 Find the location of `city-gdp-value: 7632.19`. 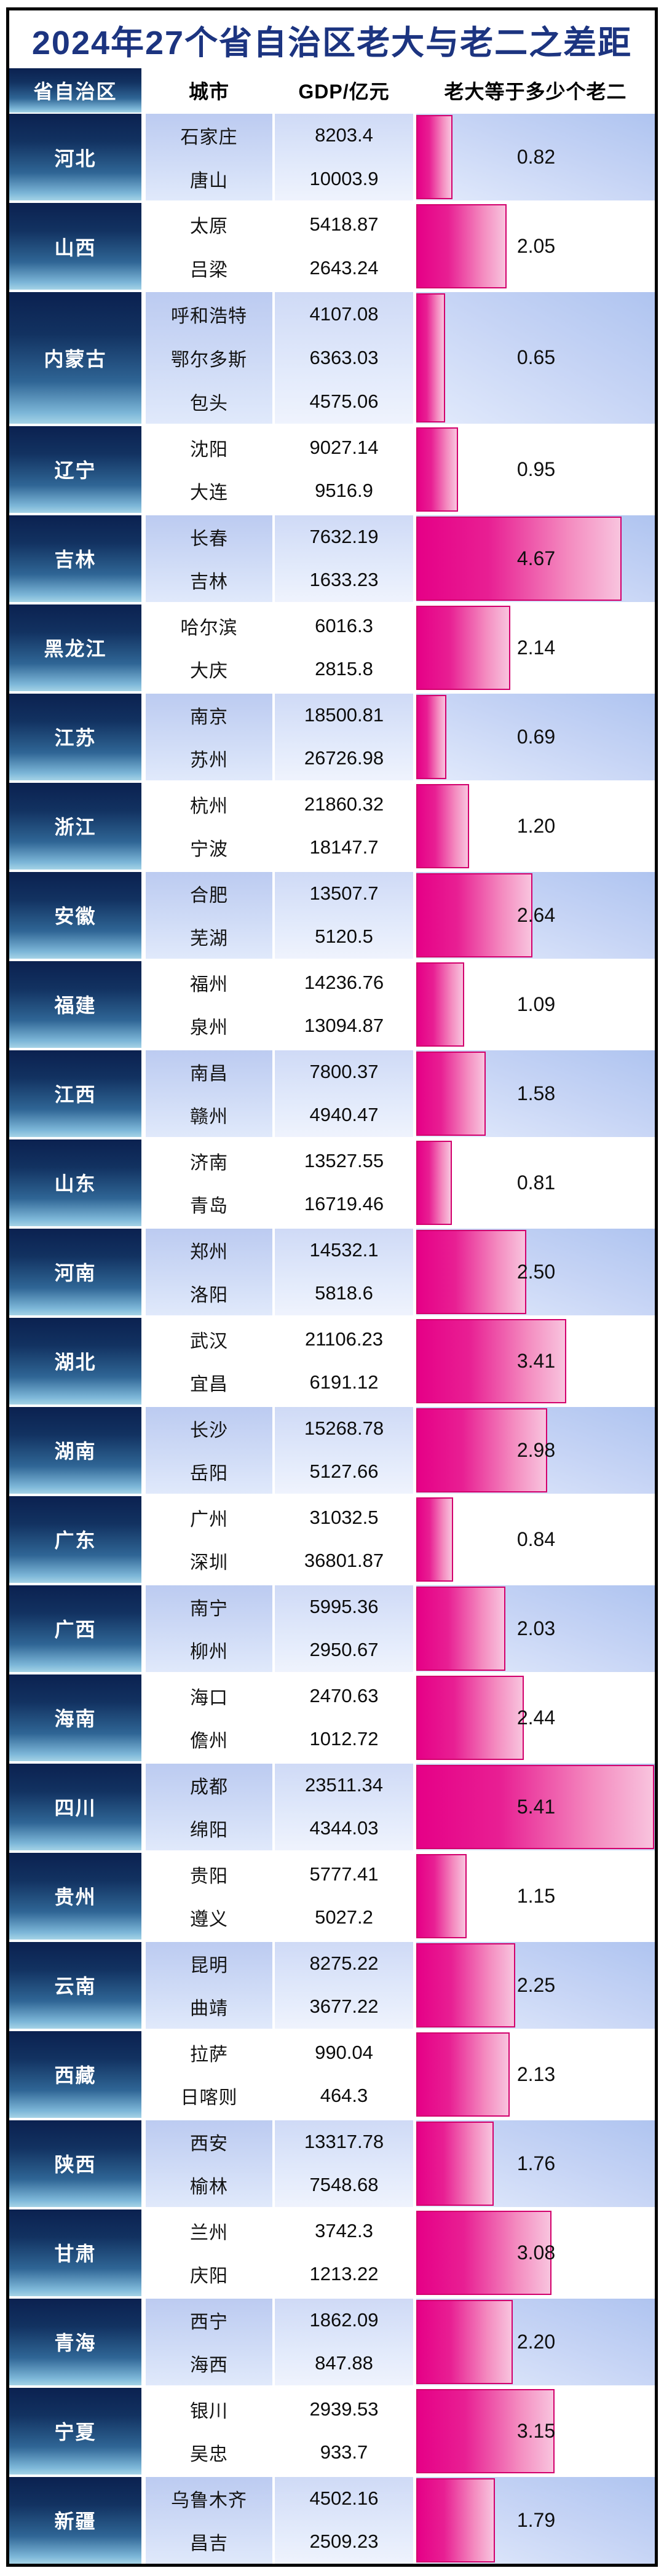

city-gdp-value: 7632.19 is located at coordinates (344, 536).